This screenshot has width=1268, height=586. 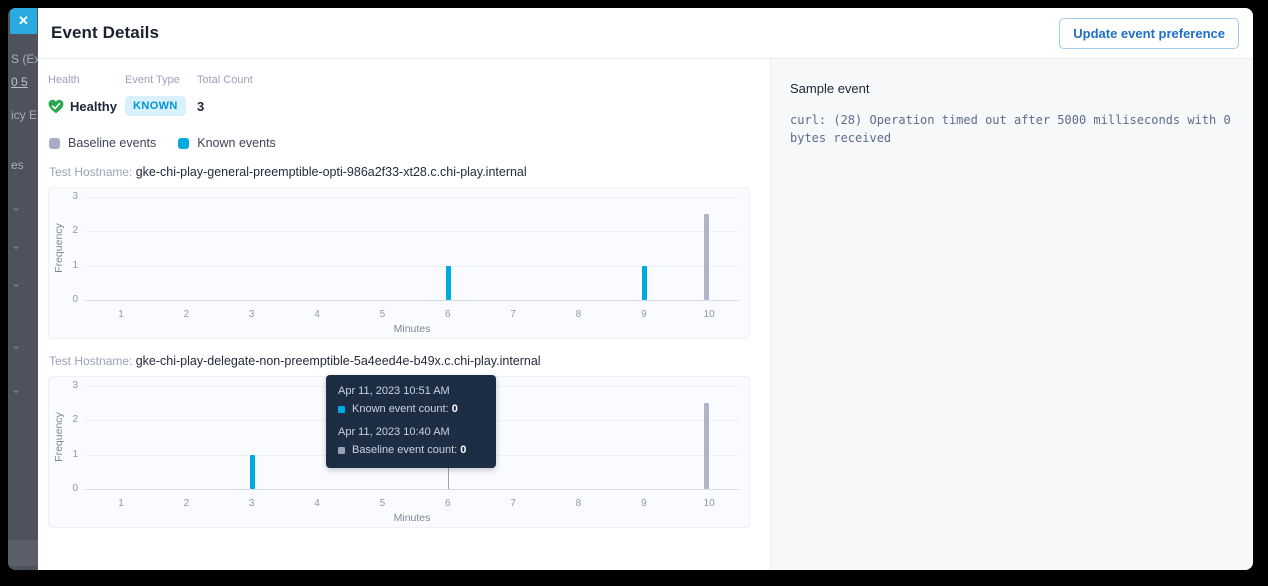 What do you see at coordinates (26, 59) in the screenshot?
I see `background-text-fragment: S (Ex` at bounding box center [26, 59].